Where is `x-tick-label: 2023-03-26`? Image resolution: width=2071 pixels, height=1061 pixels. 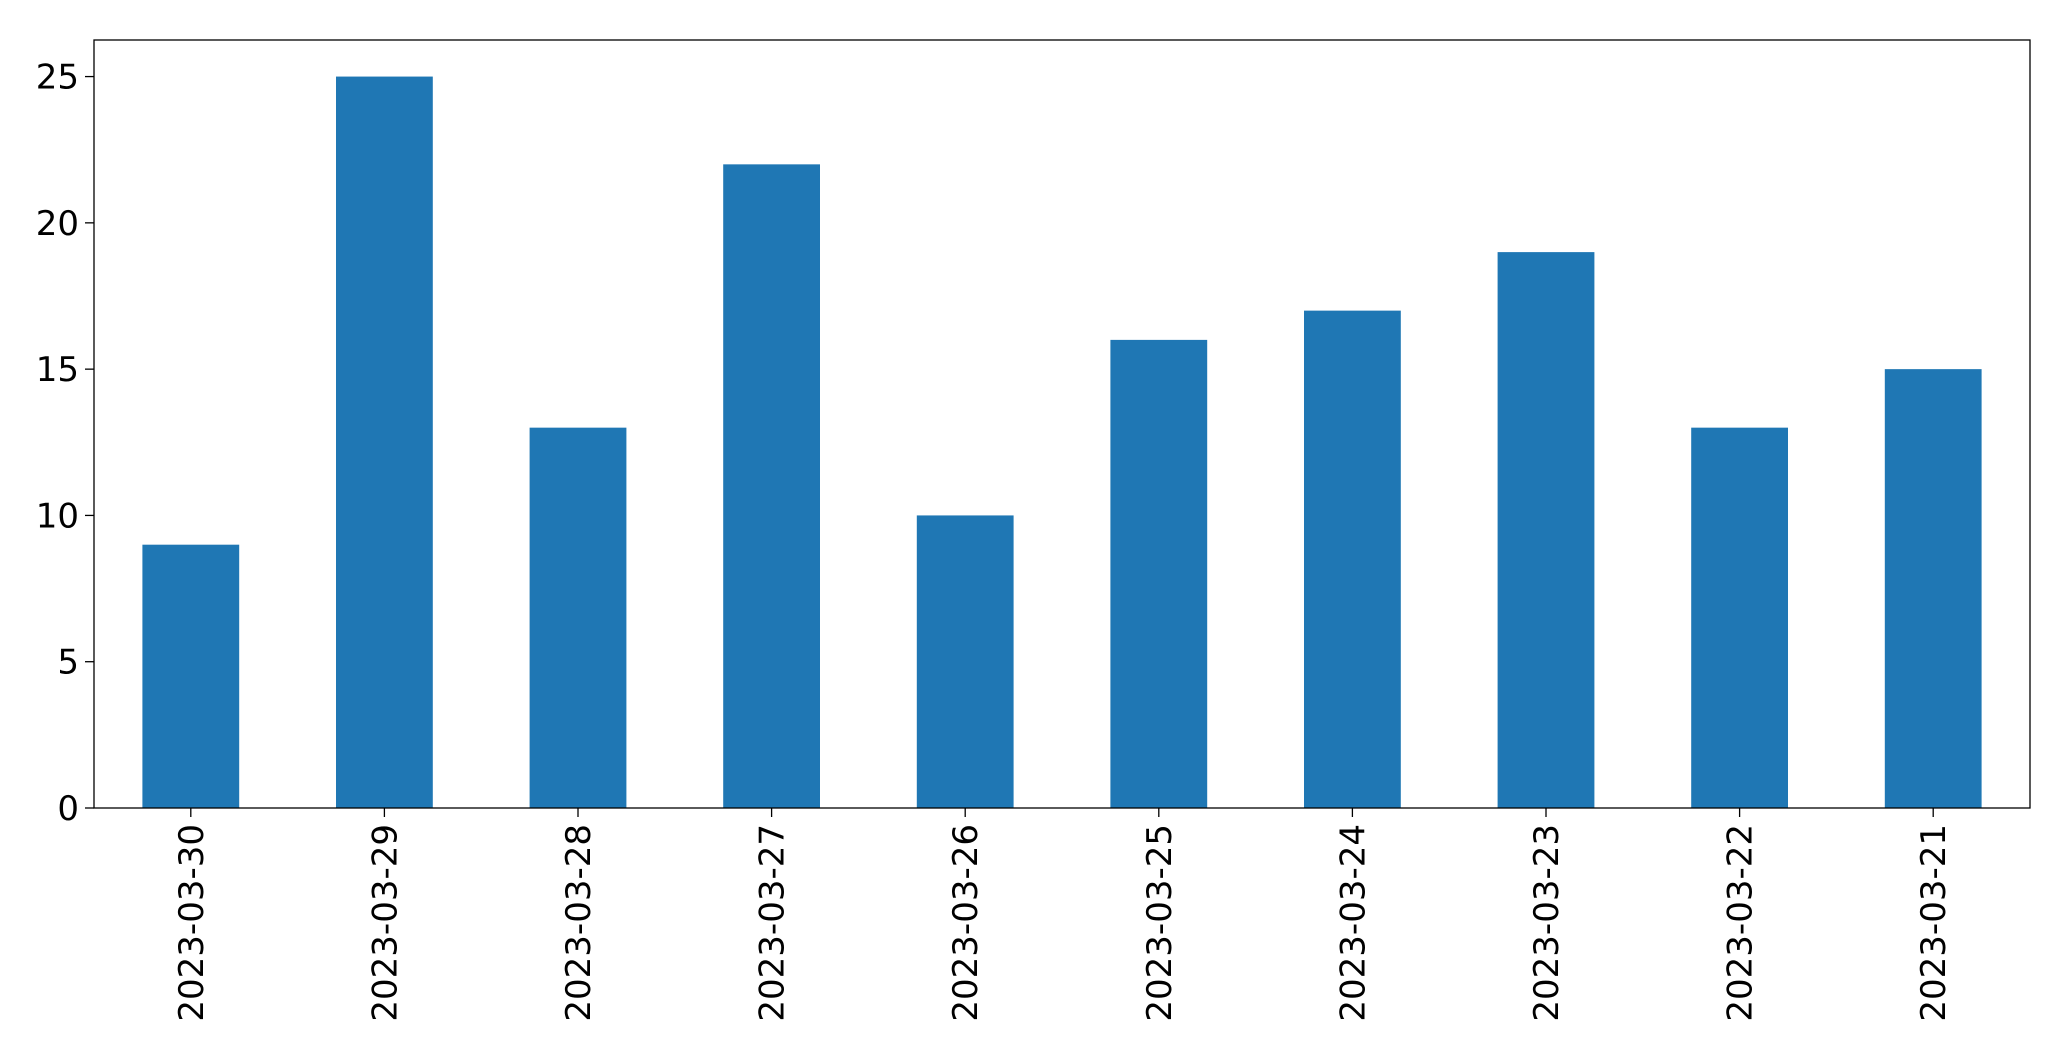
x-tick-label: 2023-03-26 is located at coordinates (966, 923).